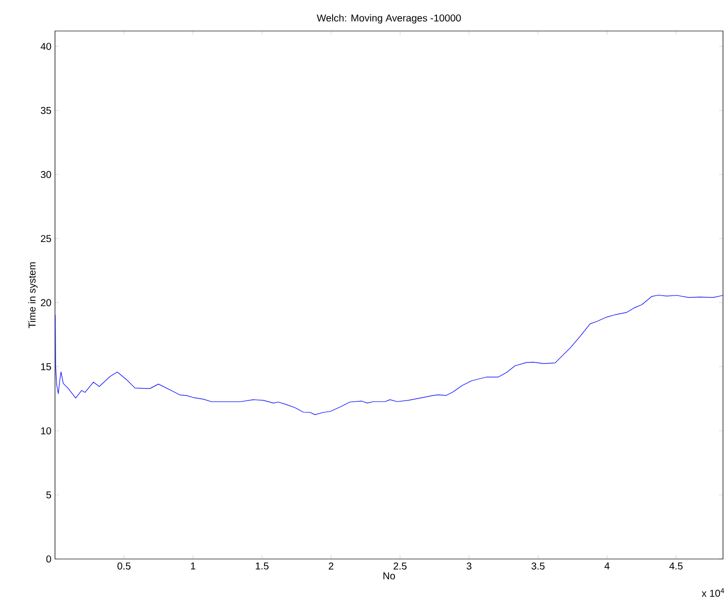 The width and height of the screenshot is (728, 612). Describe the element at coordinates (389, 576) in the screenshot. I see `x-axis-title: No` at that location.